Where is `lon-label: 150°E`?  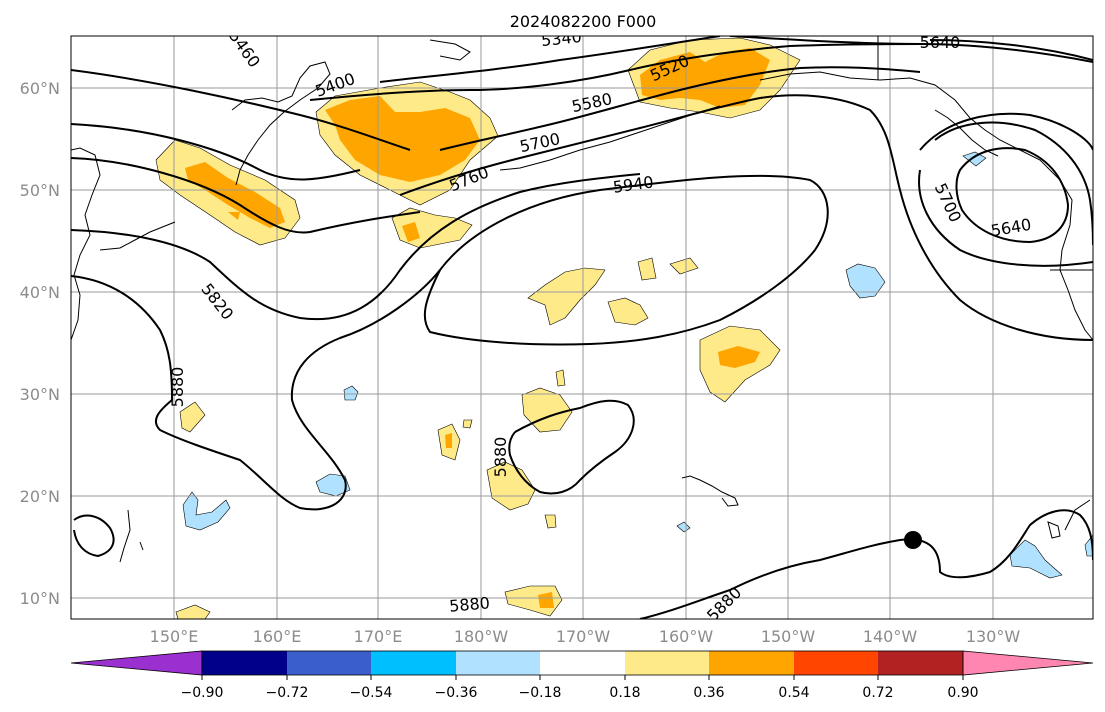 lon-label: 150°E is located at coordinates (174, 636).